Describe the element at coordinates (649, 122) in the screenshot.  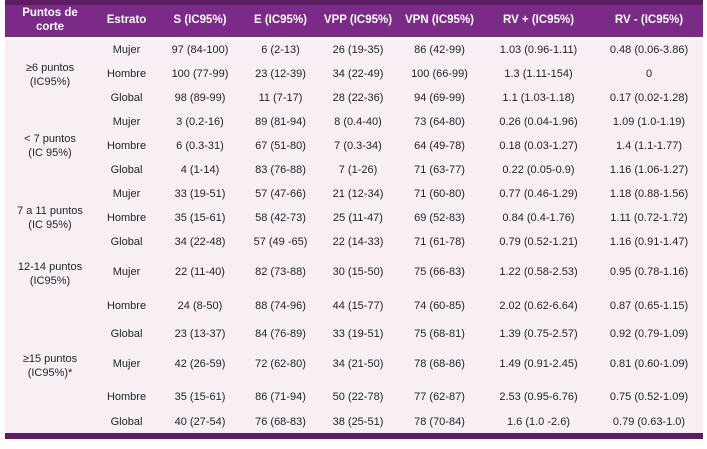
I see `value-cell: 1.09 (1.0-1.19)` at that location.